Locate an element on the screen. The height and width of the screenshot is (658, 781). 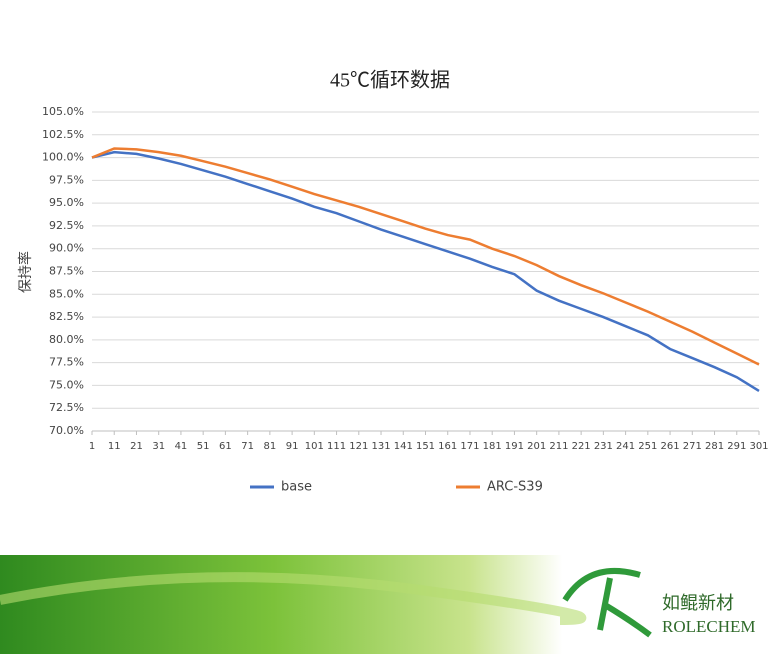
x-tick-label: 181 is located at coordinates (492, 446).